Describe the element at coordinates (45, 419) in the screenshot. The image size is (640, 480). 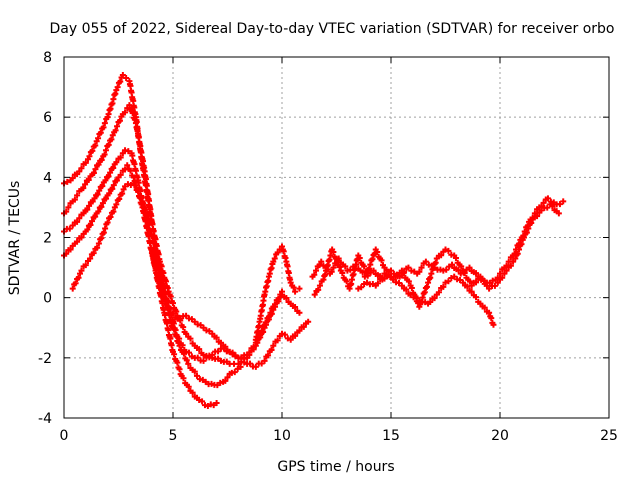
I see `y-tick-label: -4` at that location.